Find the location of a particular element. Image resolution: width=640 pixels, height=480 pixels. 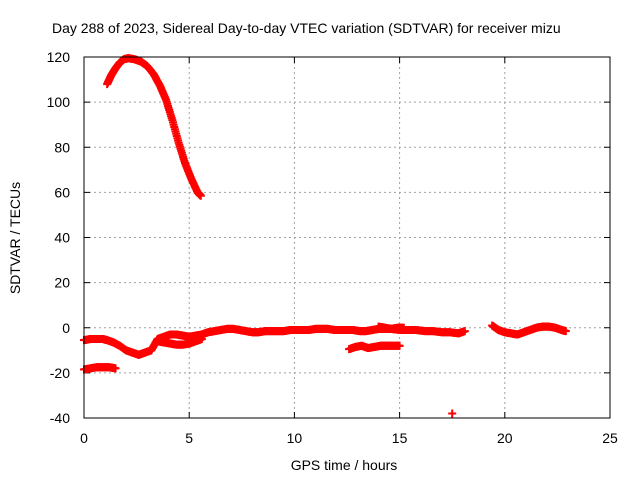

x-tick-label: 15 is located at coordinates (400, 438).